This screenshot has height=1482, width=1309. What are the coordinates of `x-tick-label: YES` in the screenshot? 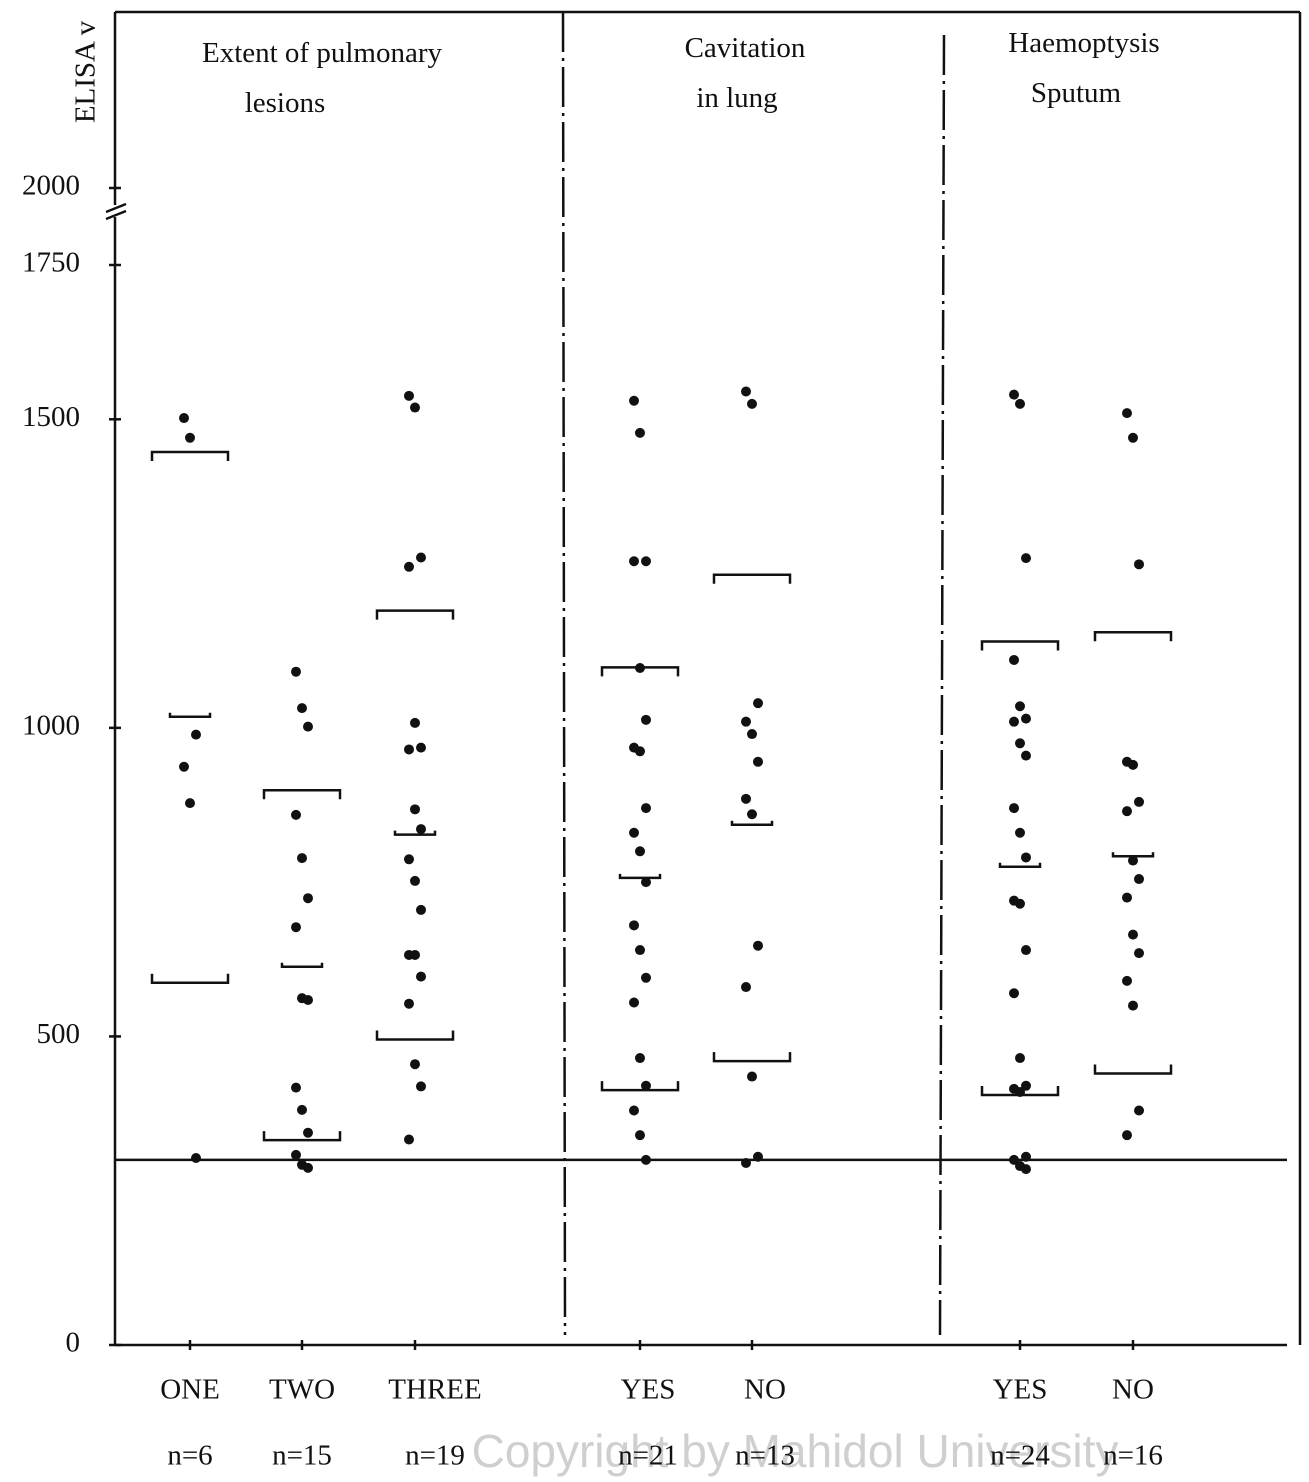 It's located at (1020, 1390).